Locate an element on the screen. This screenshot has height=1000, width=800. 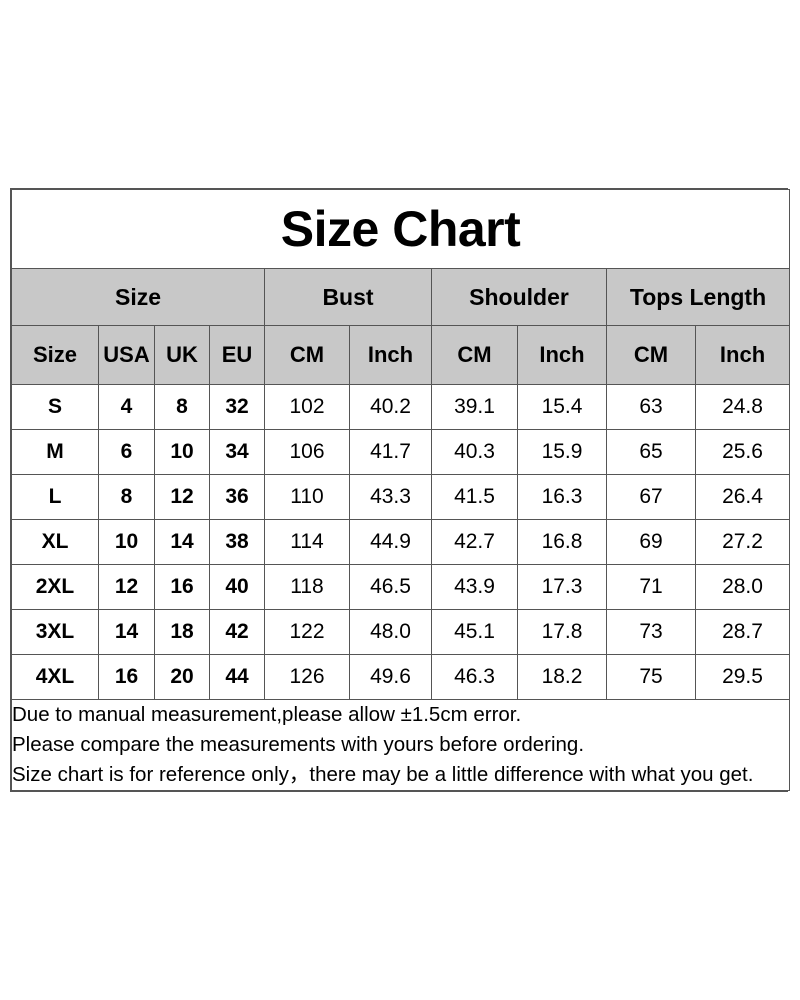
sub-header-uk: UK is located at coordinates (182, 355).